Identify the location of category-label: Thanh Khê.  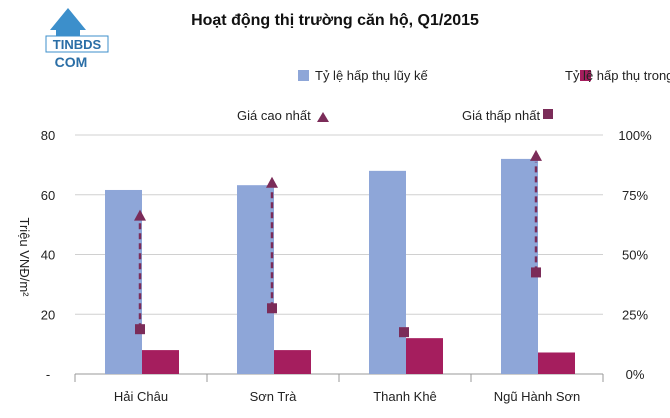
(405, 396).